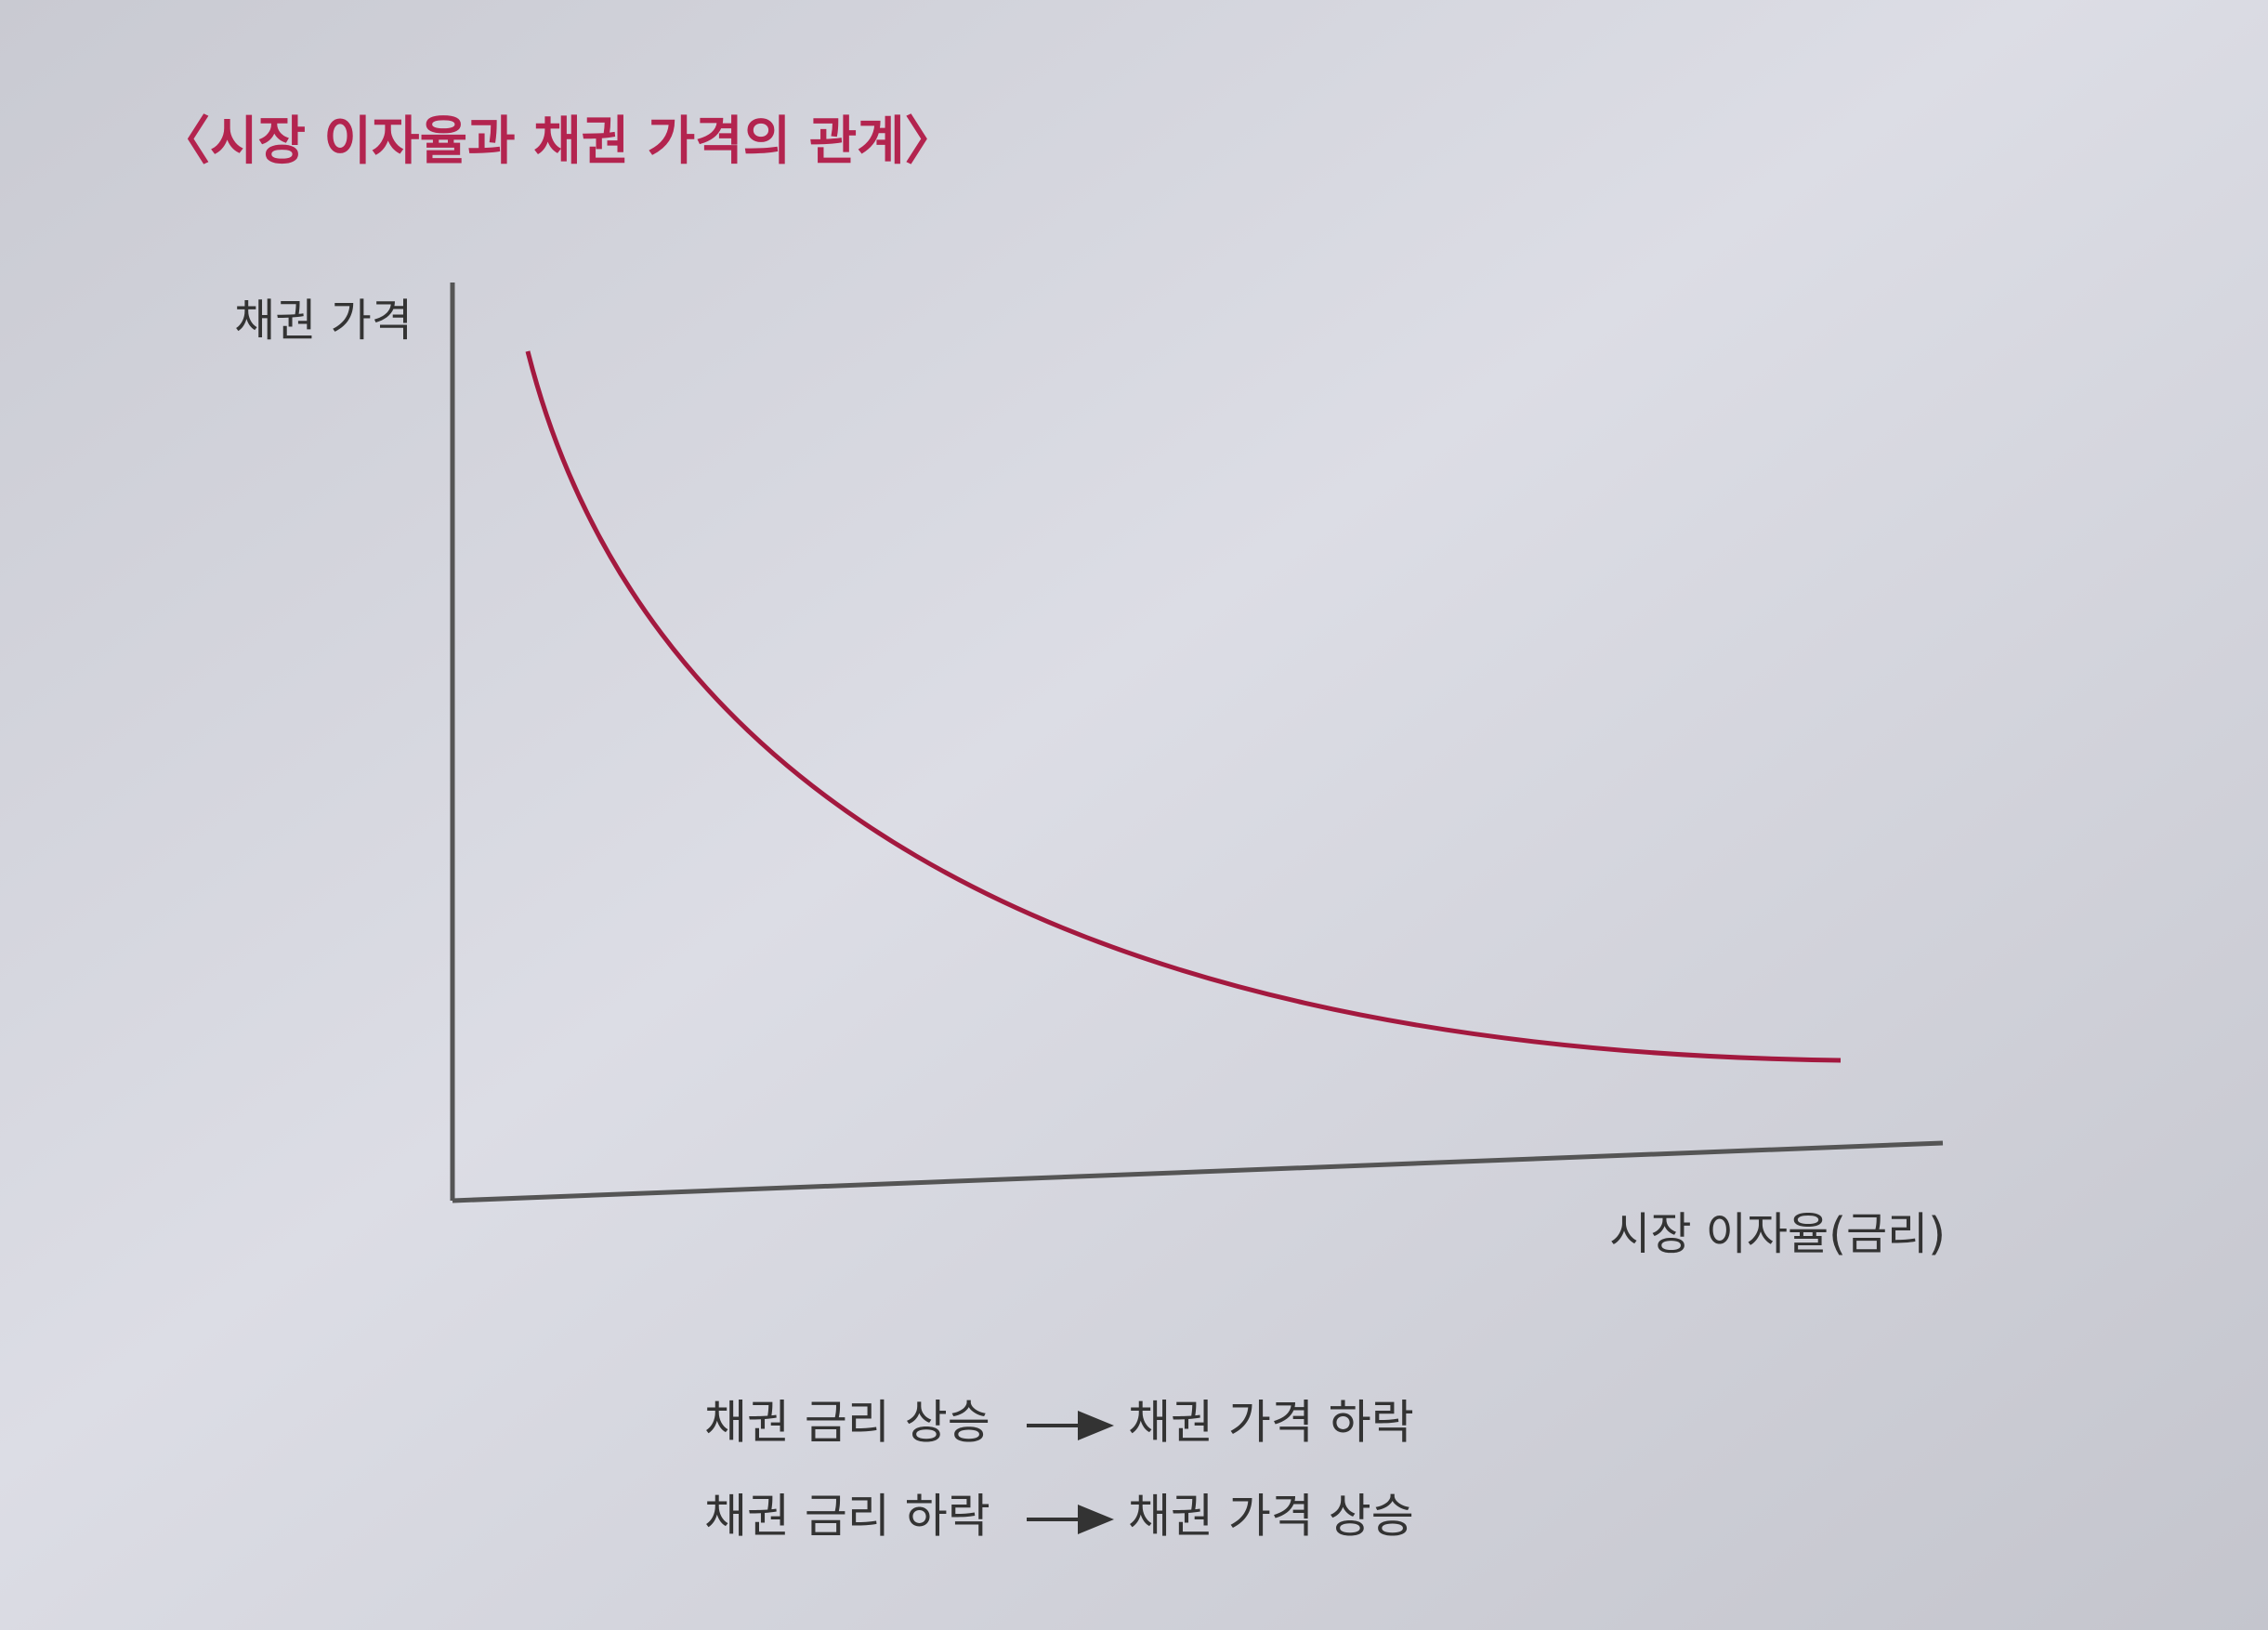 The image size is (2268, 1630). What do you see at coordinates (1271, 1423) in the screenshot?
I see `note-effect: 채권 가격 하락` at bounding box center [1271, 1423].